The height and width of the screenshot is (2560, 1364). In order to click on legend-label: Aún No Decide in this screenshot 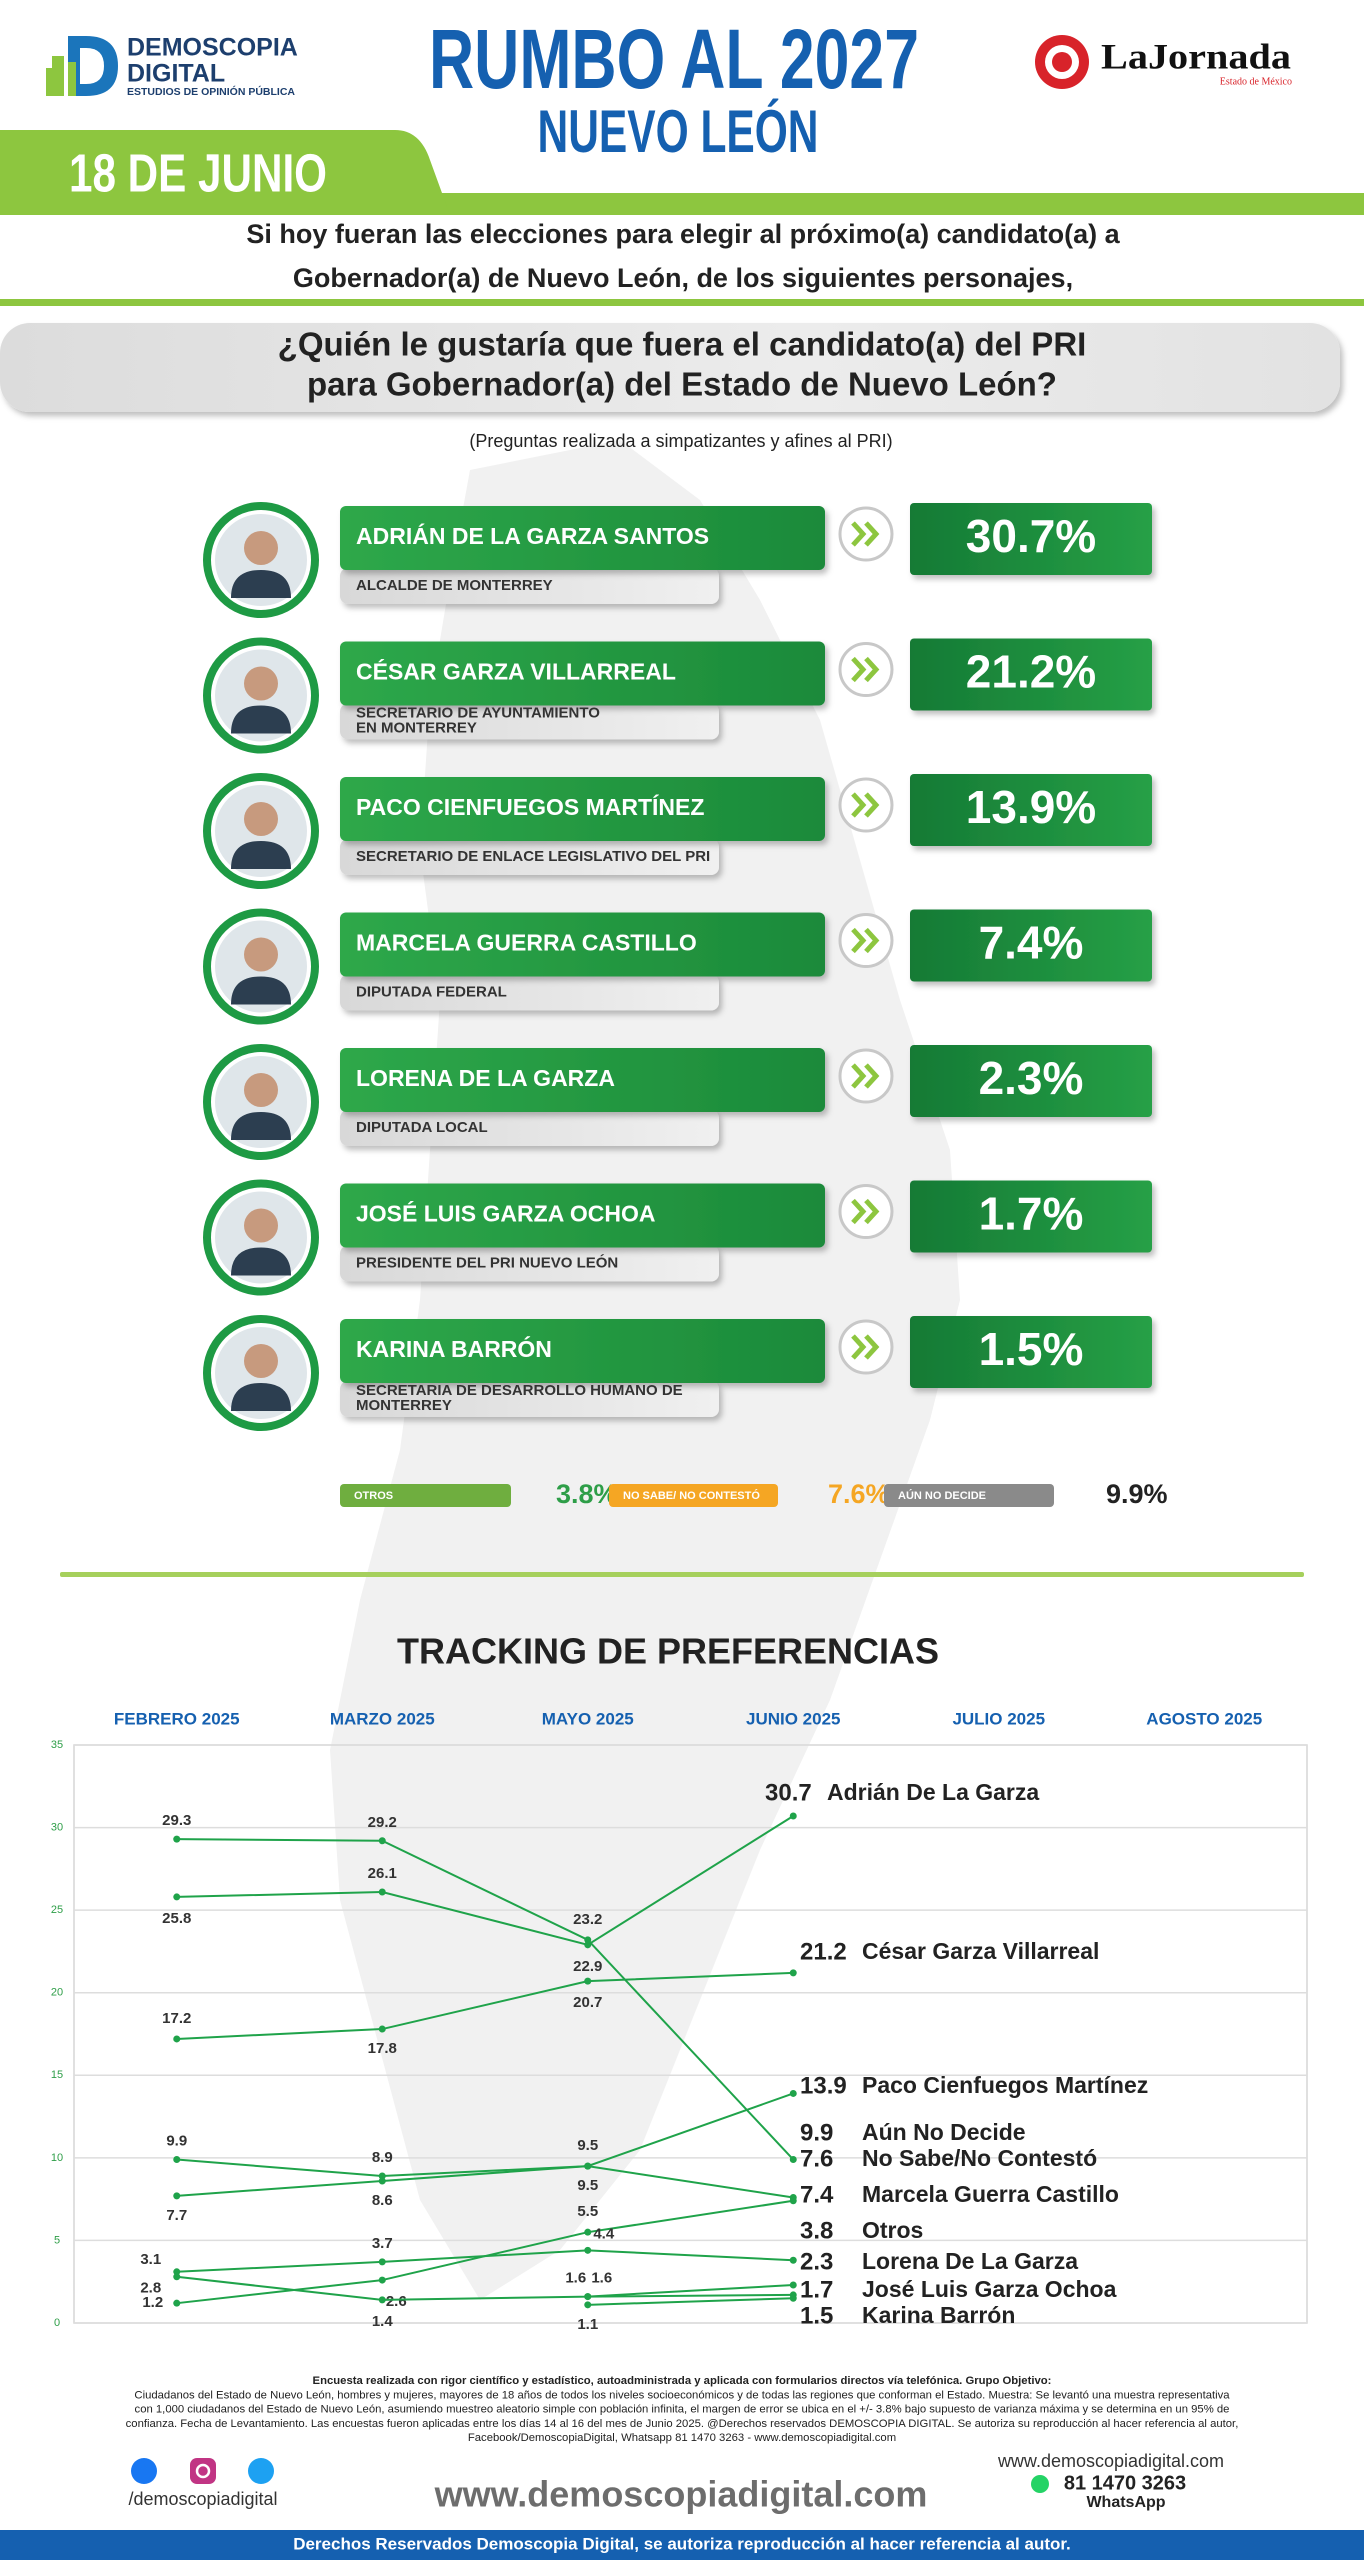, I will do `click(944, 2132)`.